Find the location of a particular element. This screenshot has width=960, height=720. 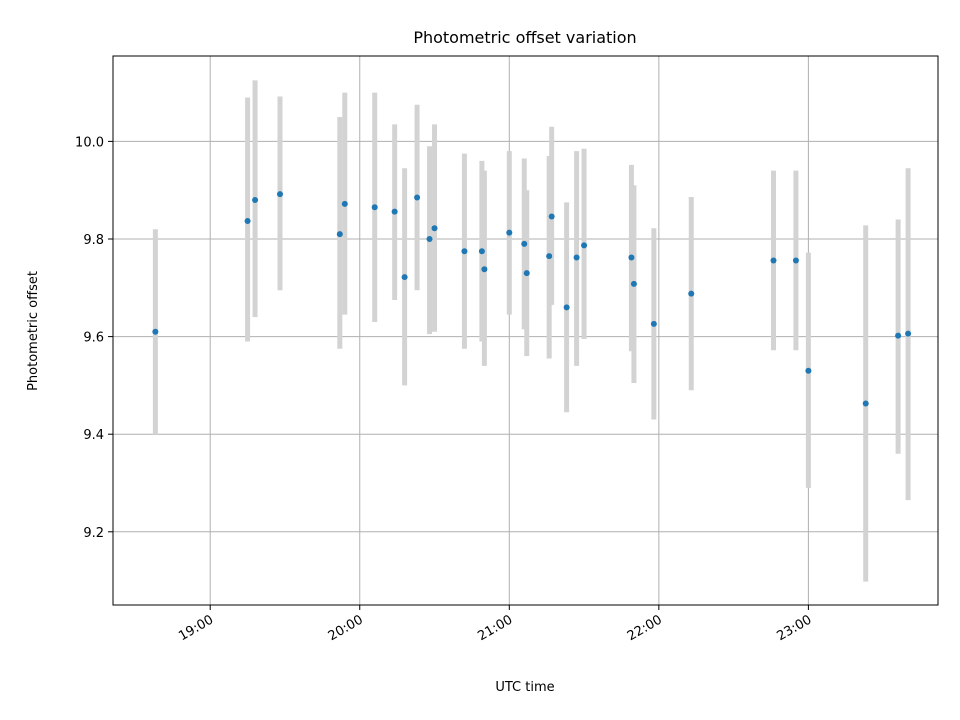

y-tick-label: 9.4 is located at coordinates (93, 435).